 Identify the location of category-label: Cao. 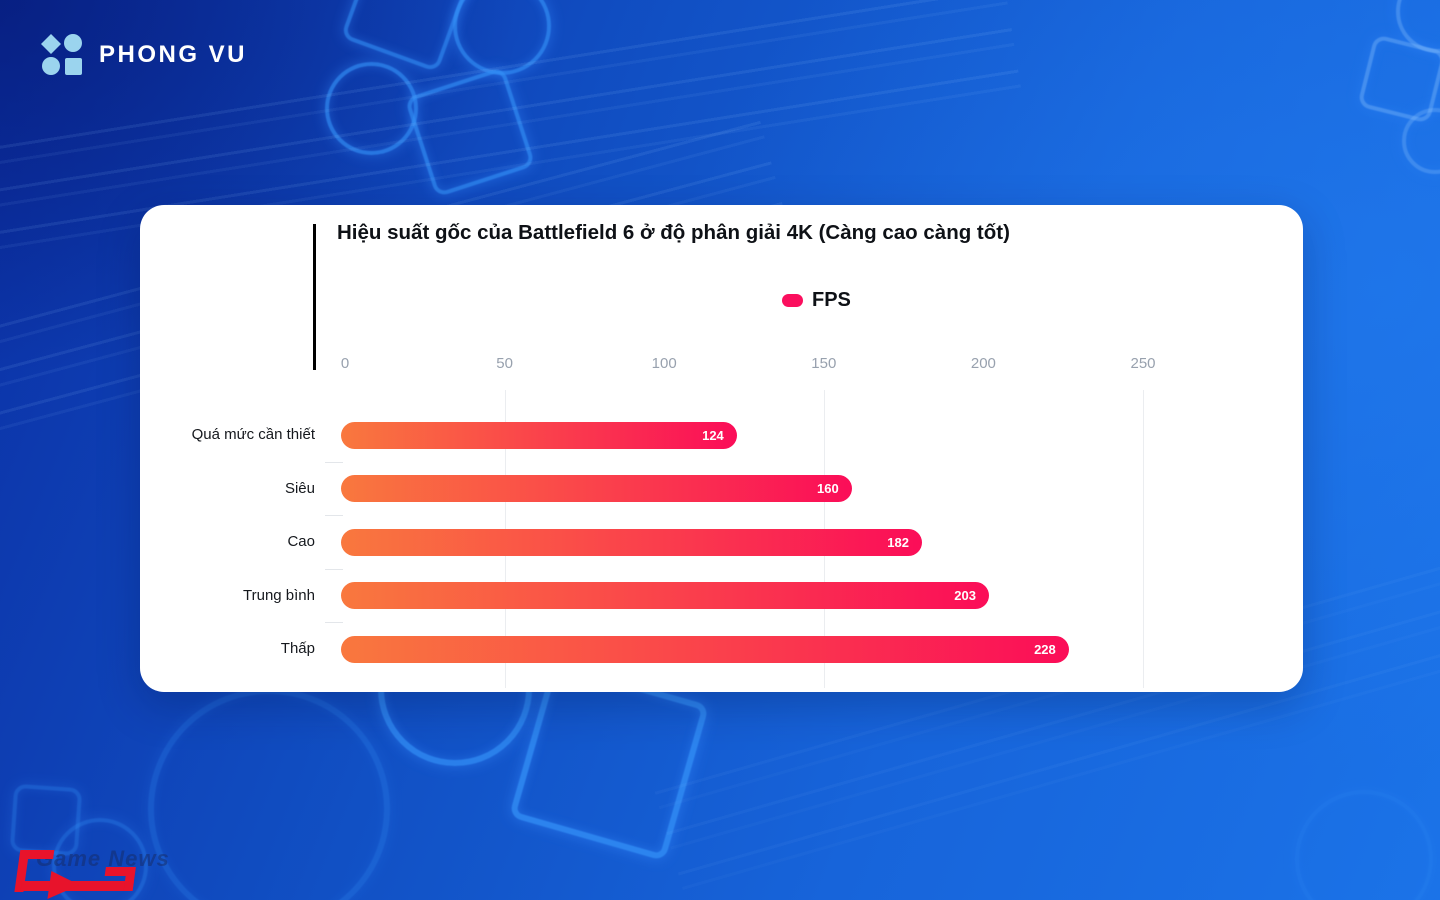
(301, 541).